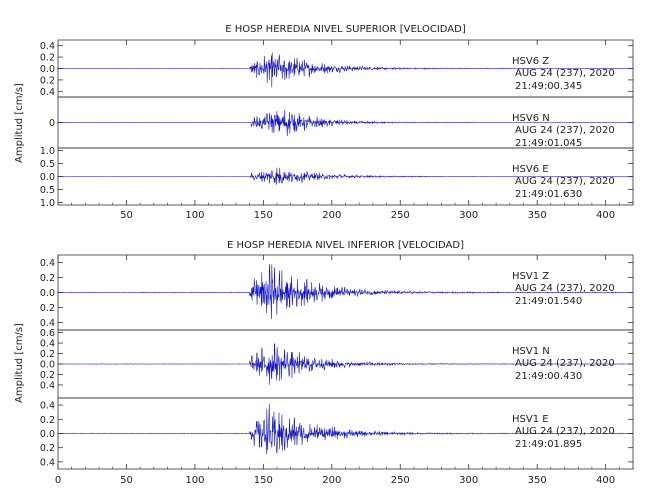 This screenshot has width=650, height=504. What do you see at coordinates (548, 143) in the screenshot?
I see `time-label: 21:49:01.045` at bounding box center [548, 143].